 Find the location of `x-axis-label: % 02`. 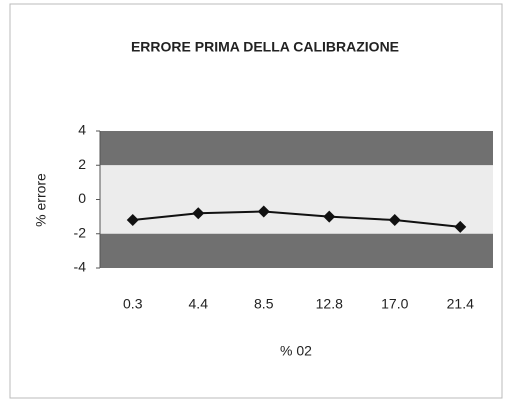

x-axis-label: % 02 is located at coordinates (296, 351).